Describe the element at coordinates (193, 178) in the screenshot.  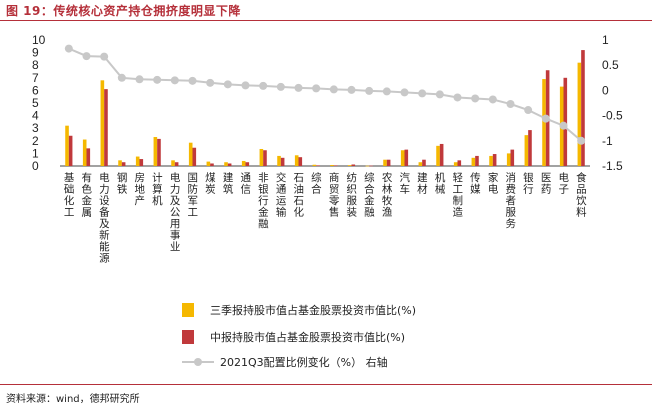
I see `category-label-char: 国` at that location.